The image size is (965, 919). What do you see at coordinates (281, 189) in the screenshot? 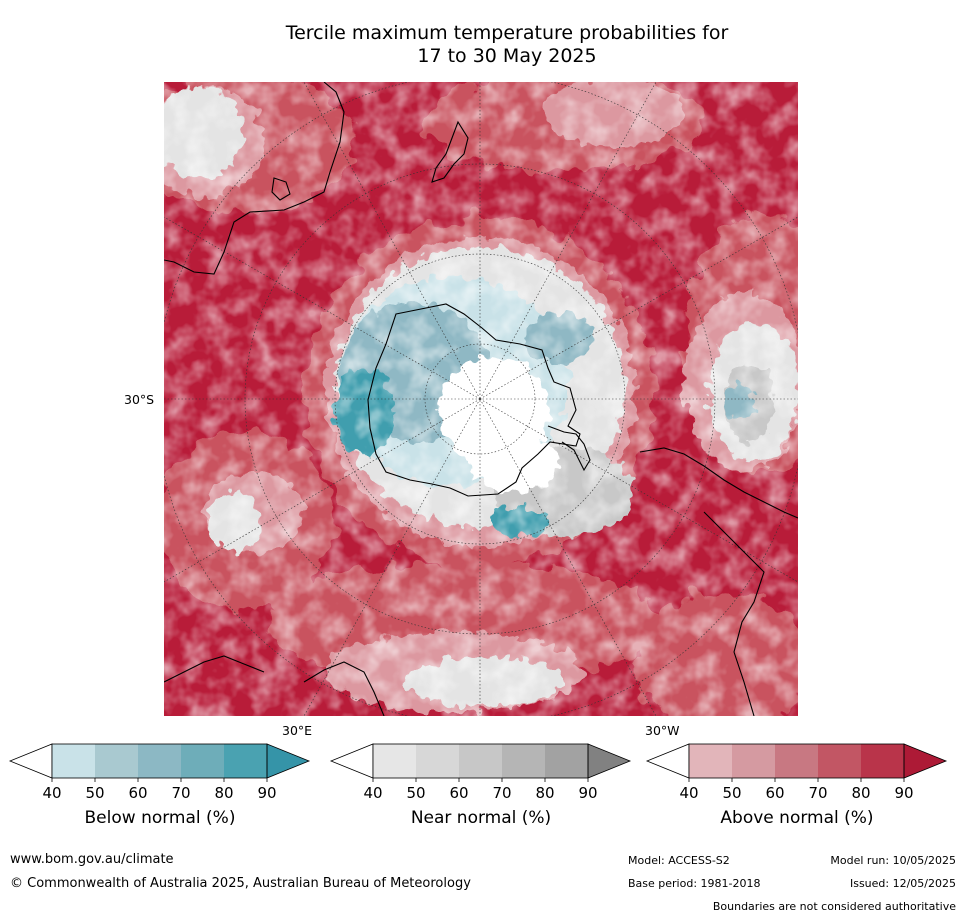
I see `tasmania-coastline` at bounding box center [281, 189].